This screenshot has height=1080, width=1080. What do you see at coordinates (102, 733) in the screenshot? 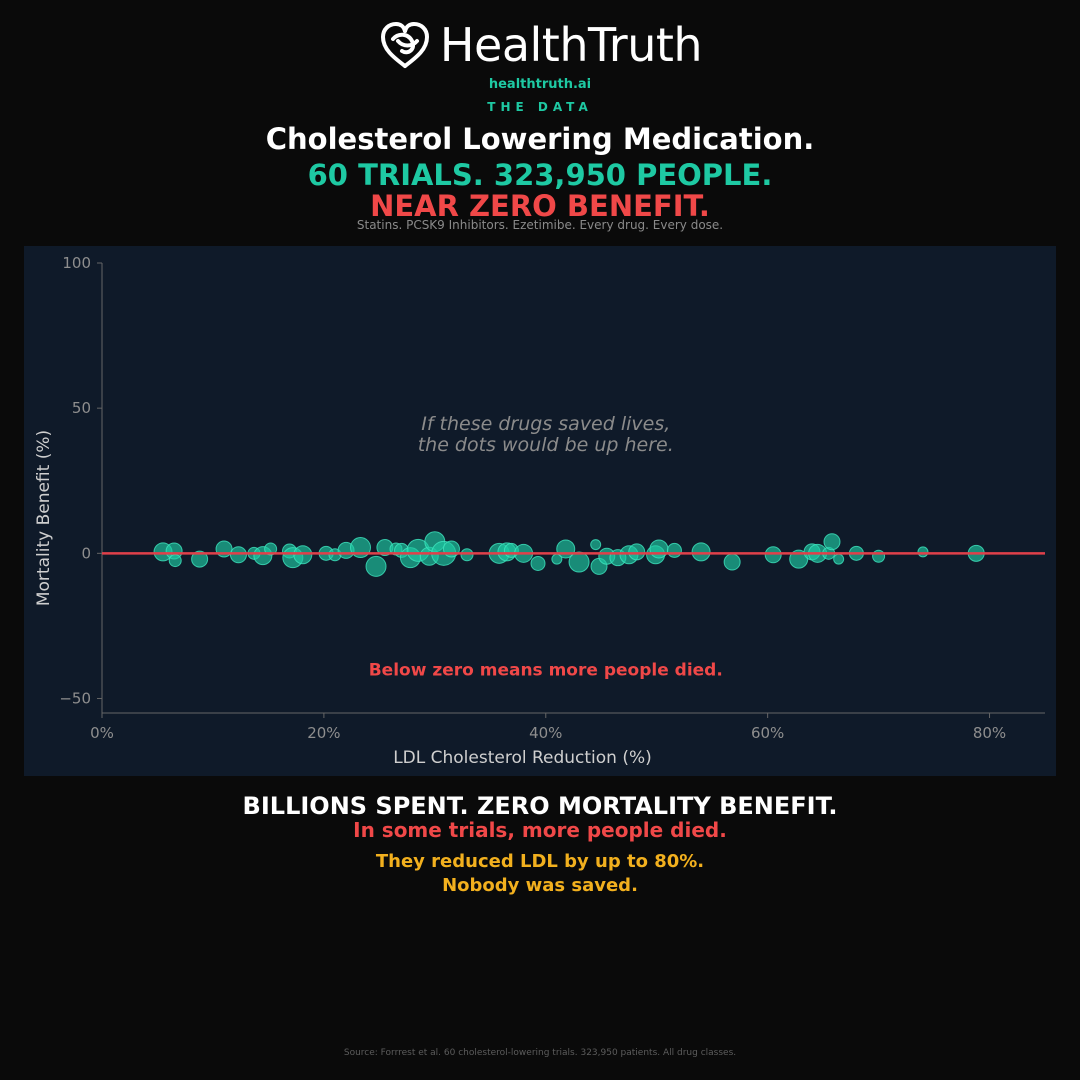
I see `x-tick-label: 0%` at bounding box center [102, 733].